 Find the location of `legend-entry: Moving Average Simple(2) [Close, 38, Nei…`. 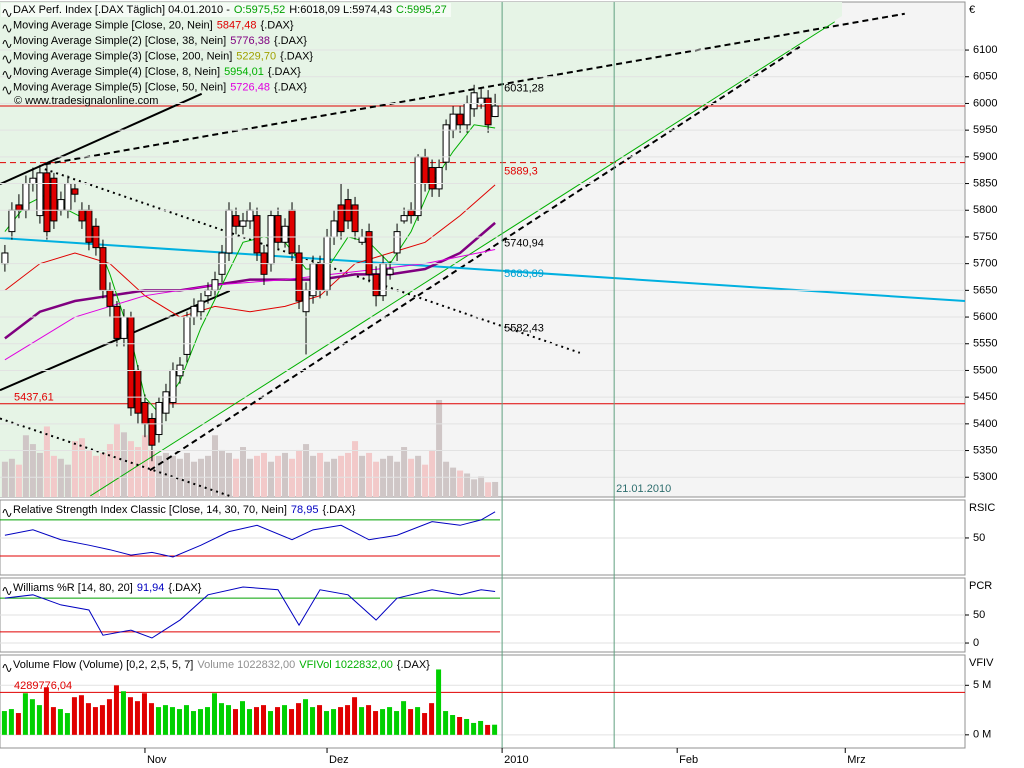

legend-entry: Moving Average Simple(2) [Close, 38, Nei… is located at coordinates (160, 41).